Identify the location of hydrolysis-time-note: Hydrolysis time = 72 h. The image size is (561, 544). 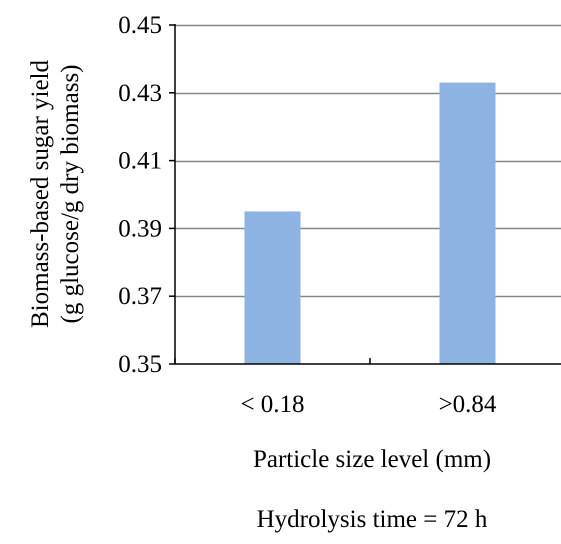
(372, 519).